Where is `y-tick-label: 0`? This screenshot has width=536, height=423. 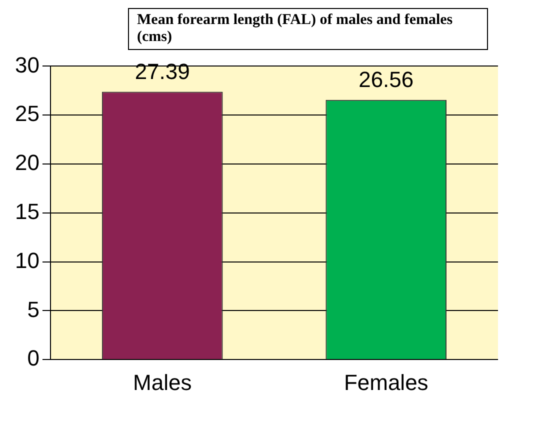 y-tick-label: 0 is located at coordinates (33, 358).